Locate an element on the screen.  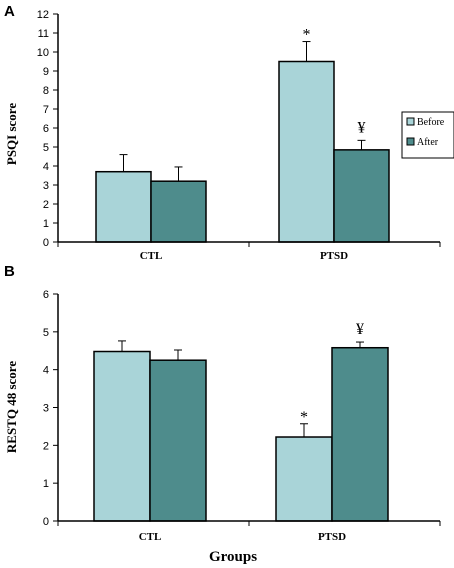
panel-a-y-tick-label: 6 is located at coordinates (46, 129).